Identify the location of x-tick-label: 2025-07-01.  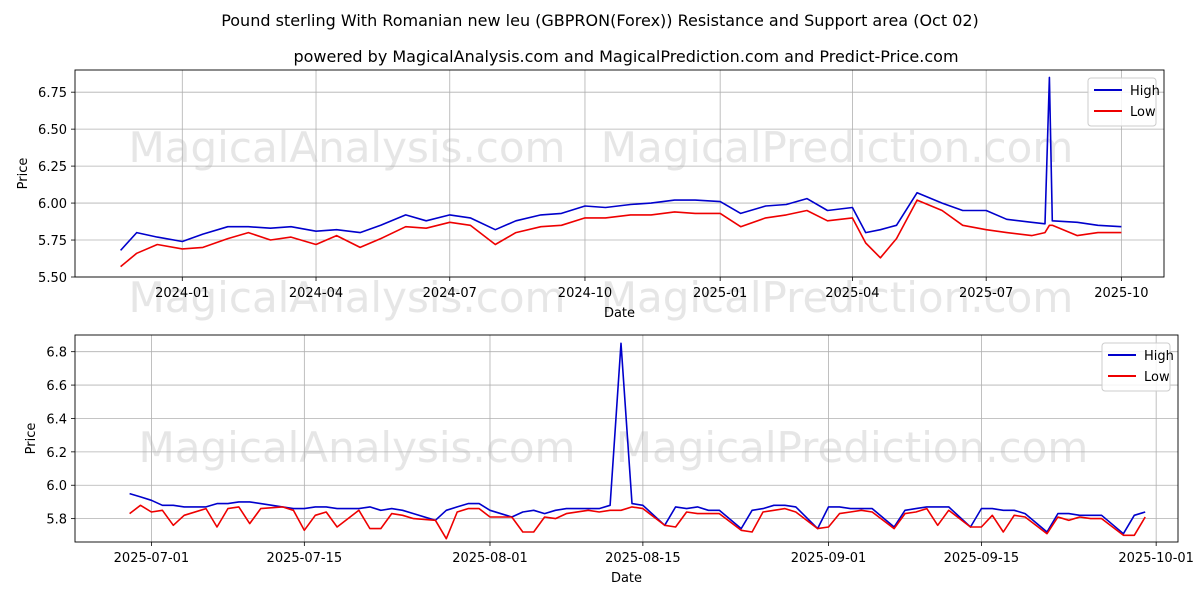
(152, 558).